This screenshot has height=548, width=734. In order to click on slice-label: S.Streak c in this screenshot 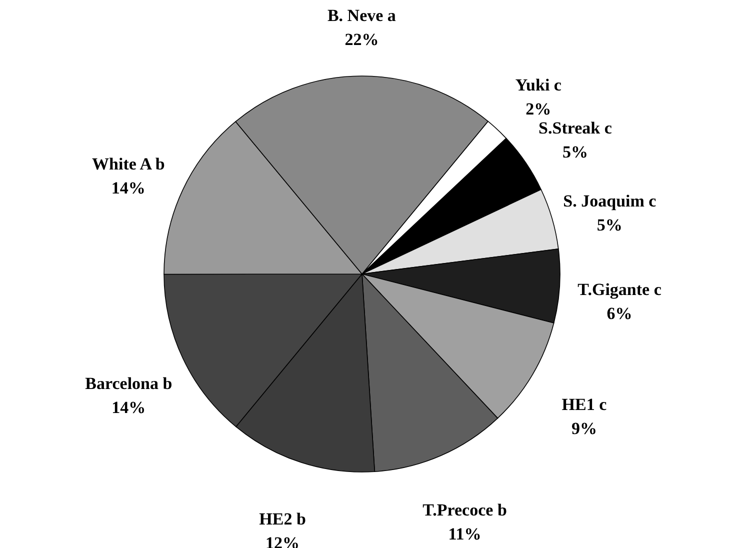, I will do `click(575, 128)`.